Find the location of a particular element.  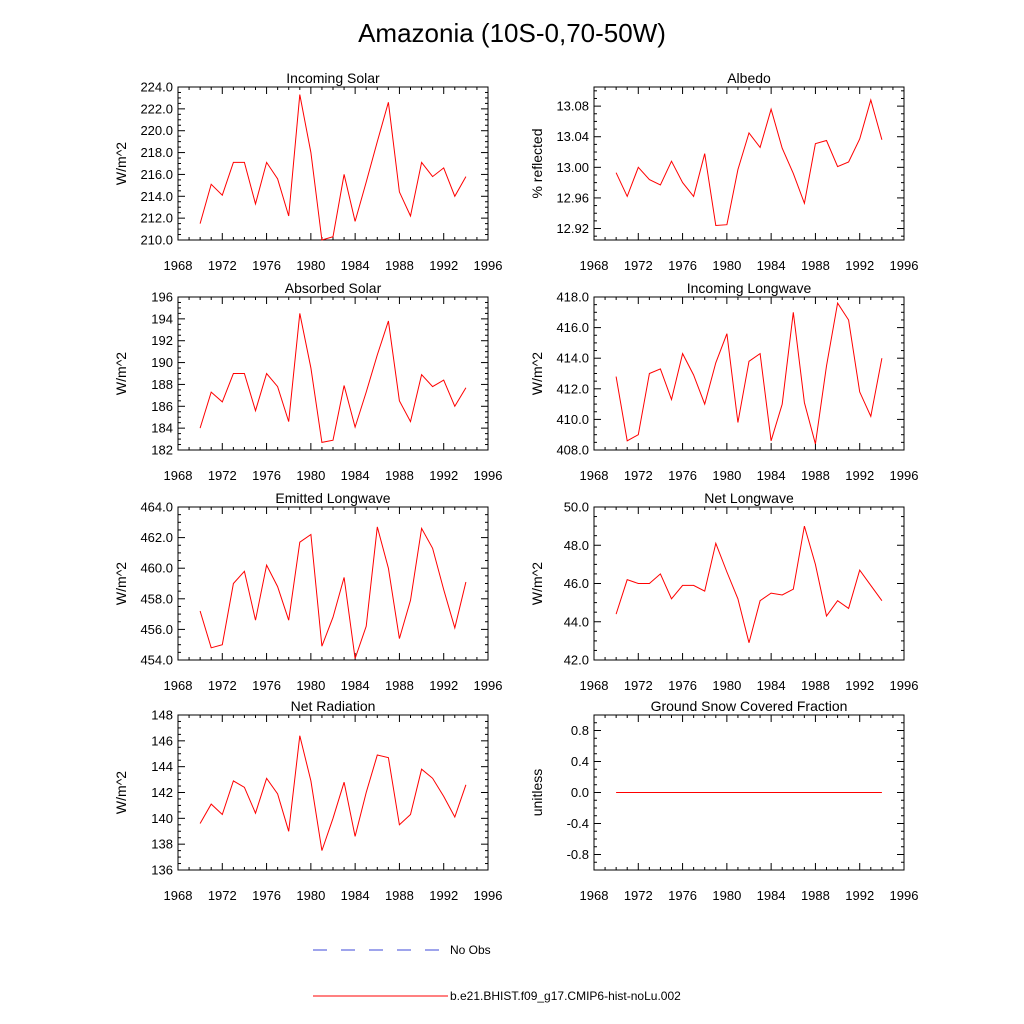

y-tick-label: 44.0 is located at coordinates (576, 621).